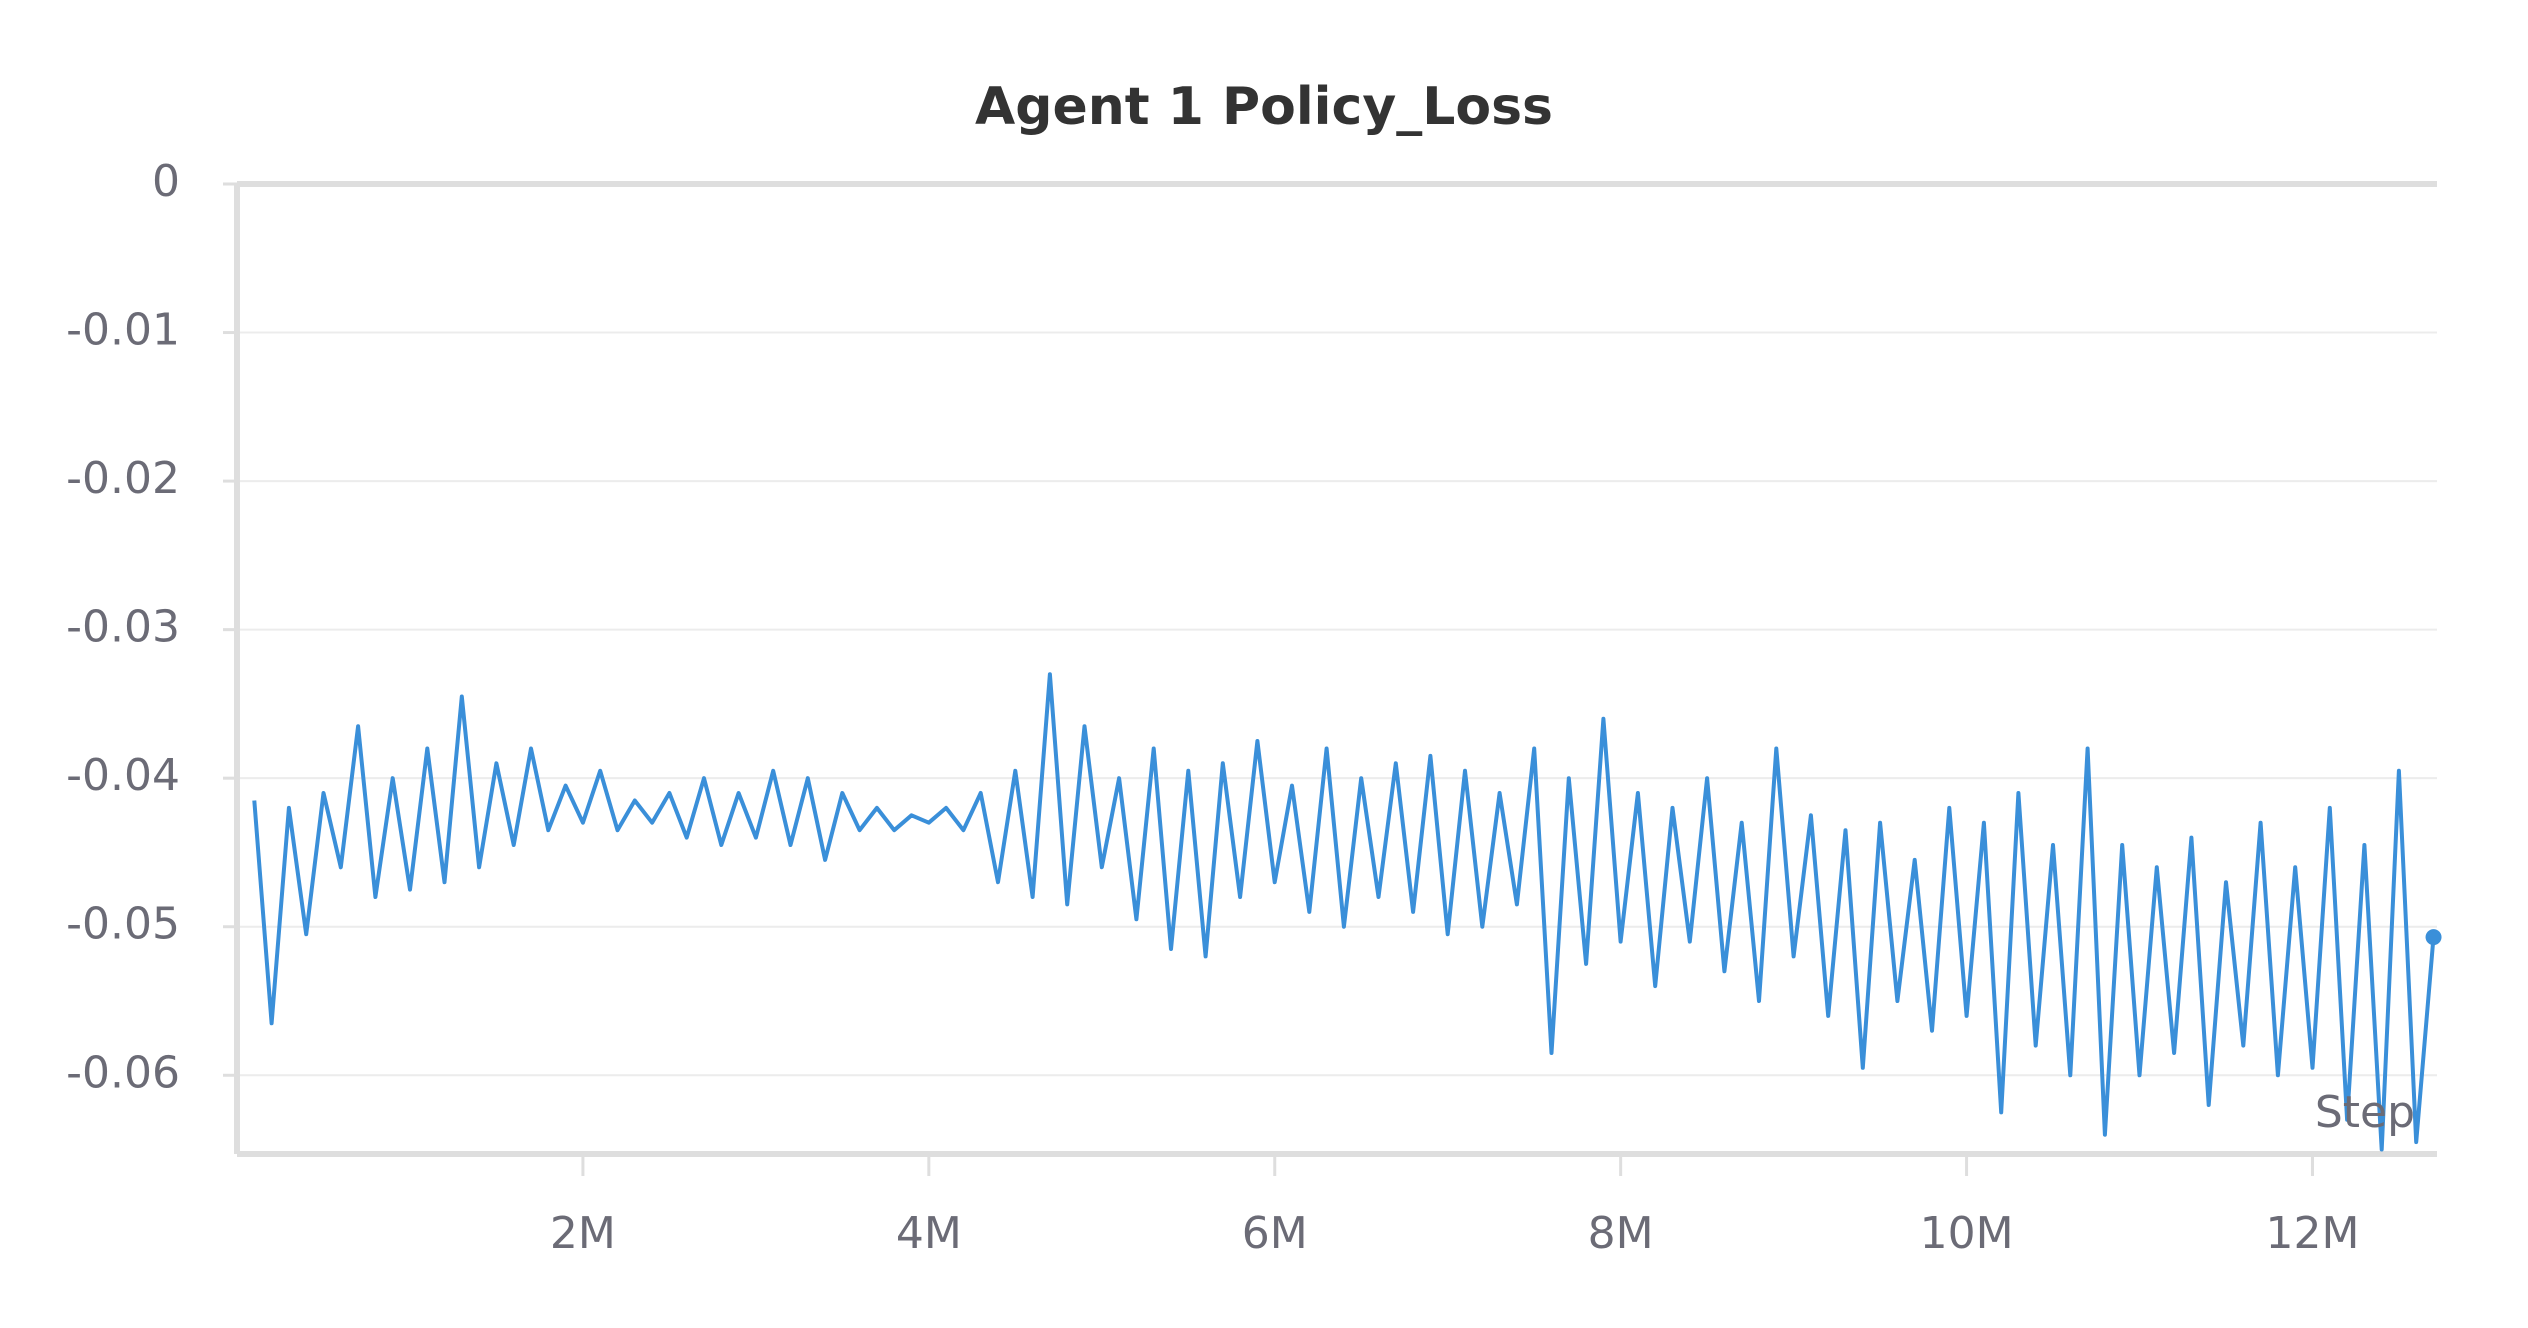 The width and height of the screenshot is (2528, 1328). What do you see at coordinates (166, 181) in the screenshot?
I see `y-tick-label: 0` at bounding box center [166, 181].